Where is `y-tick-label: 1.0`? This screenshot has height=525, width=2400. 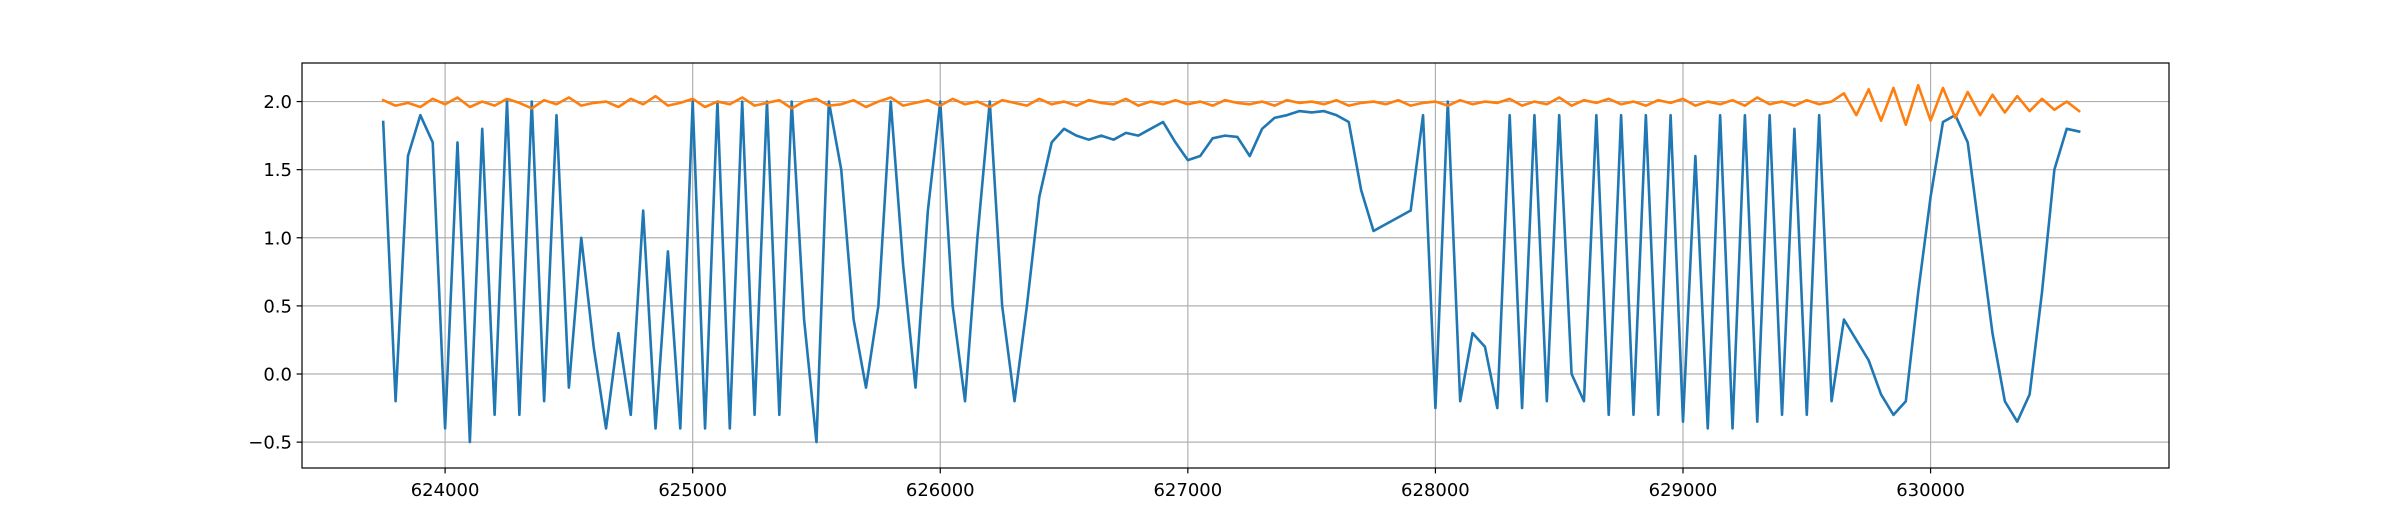
y-tick-label: 1.0 is located at coordinates (277, 238).